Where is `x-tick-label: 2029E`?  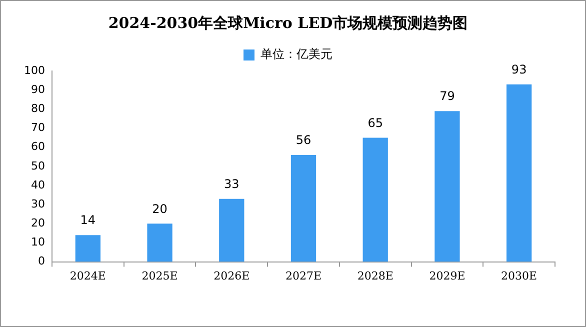
x-tick-label: 2029E is located at coordinates (447, 275).